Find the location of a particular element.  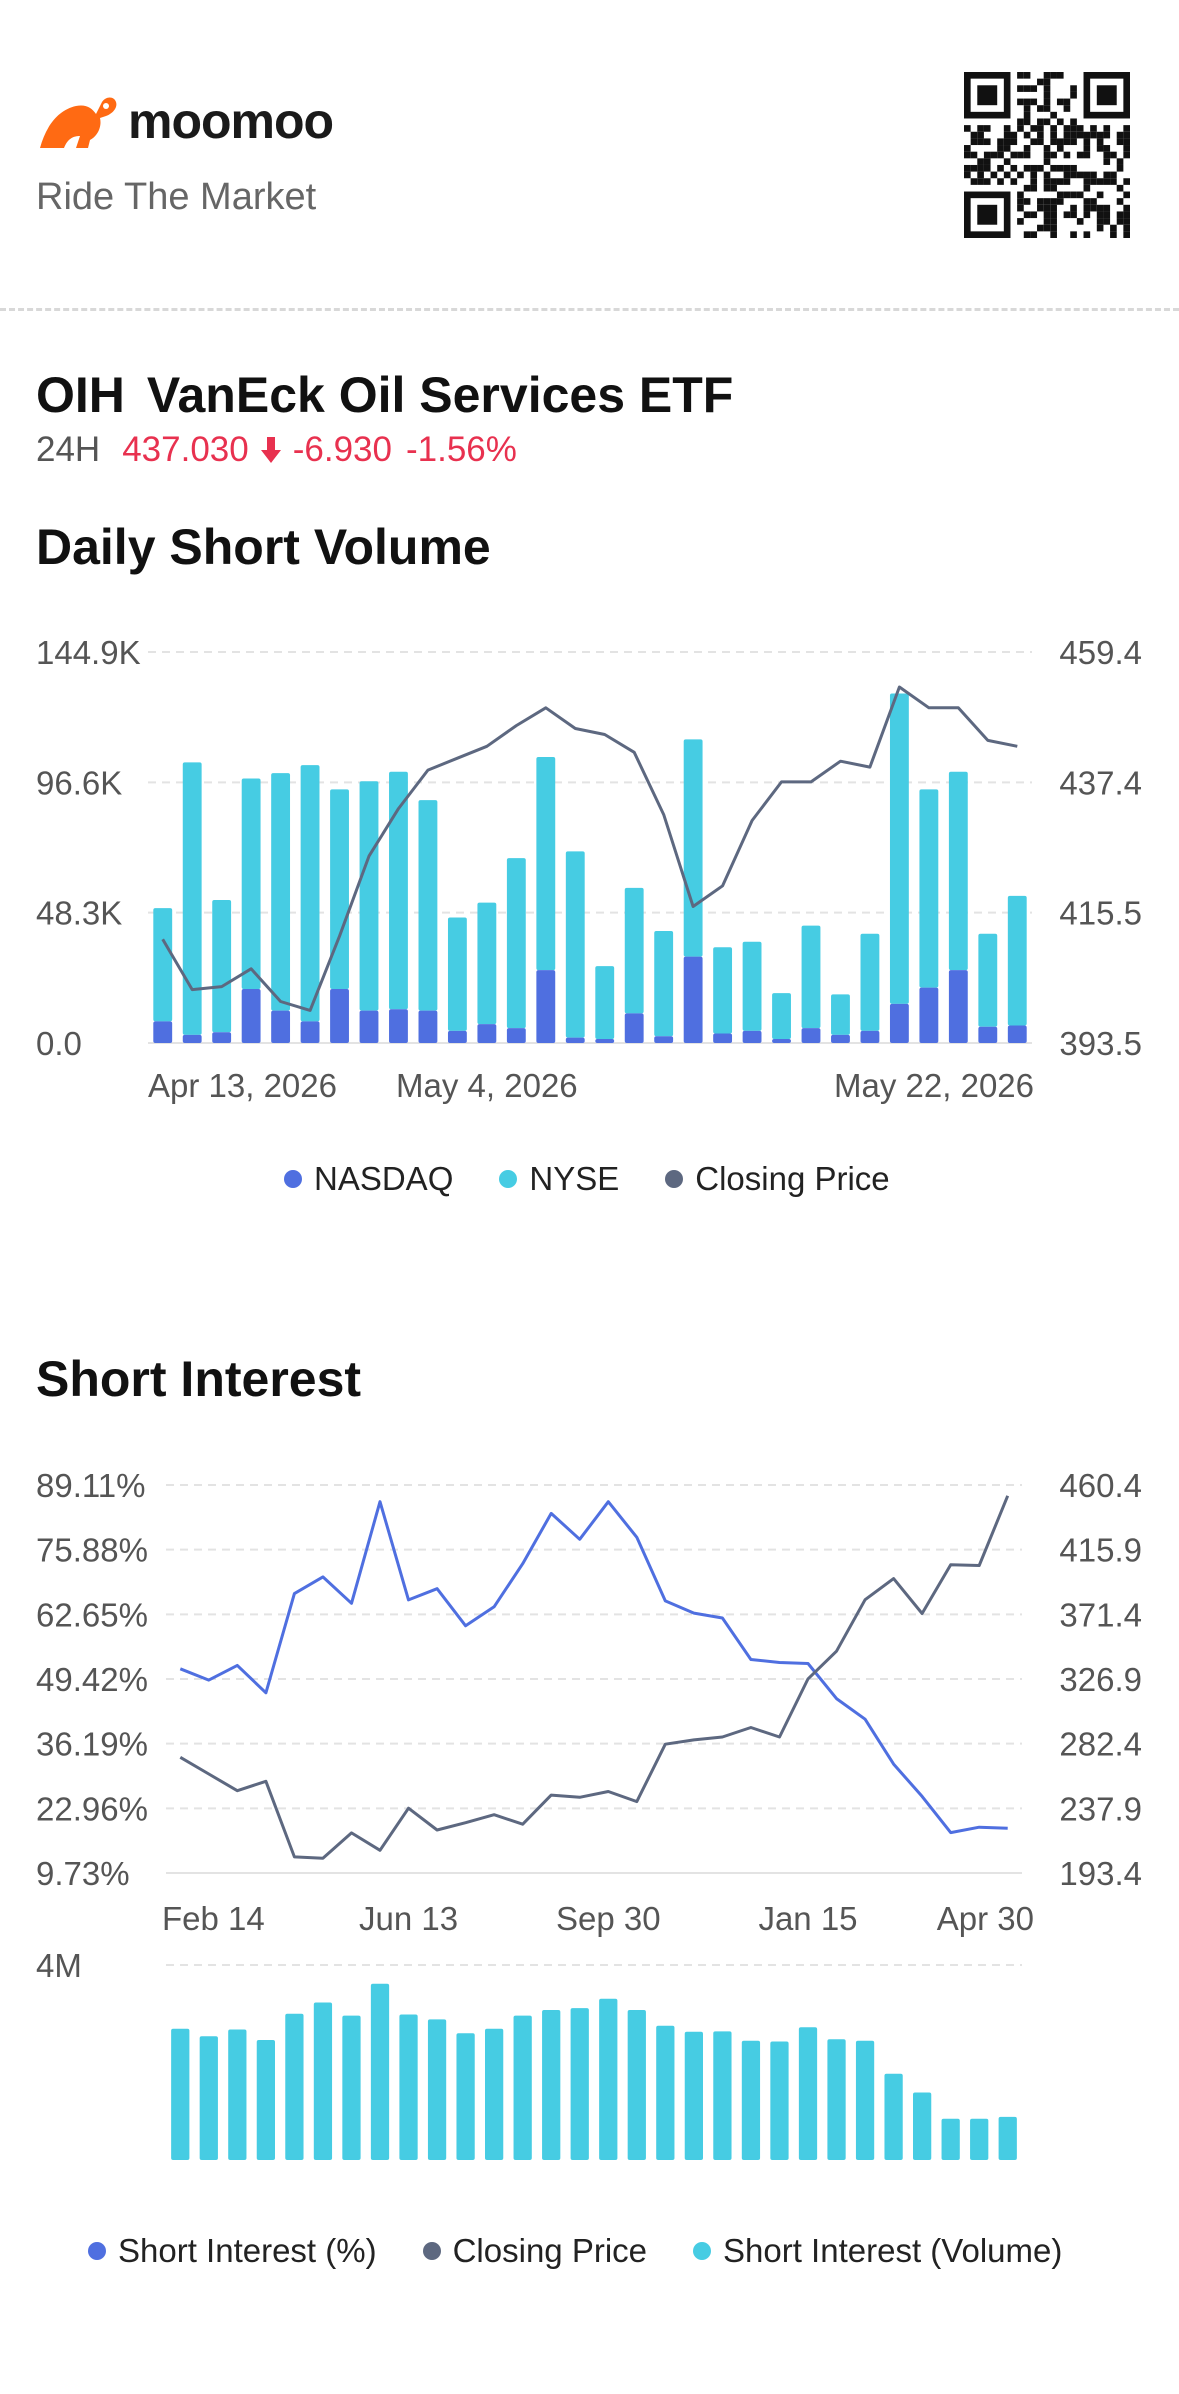

daily-short-volume-title: Daily Short Volume is located at coordinates (263, 547).